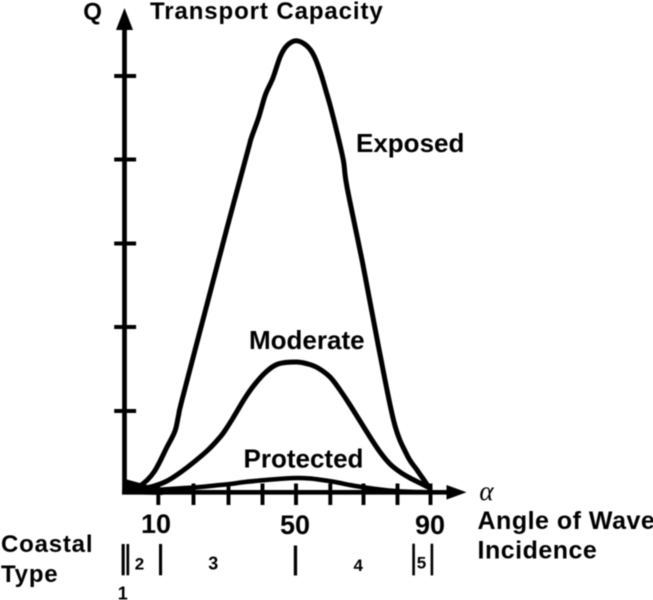 The height and width of the screenshot is (600, 653). What do you see at coordinates (123, 592) in the screenshot?
I see `svg-text: 1` at bounding box center [123, 592].